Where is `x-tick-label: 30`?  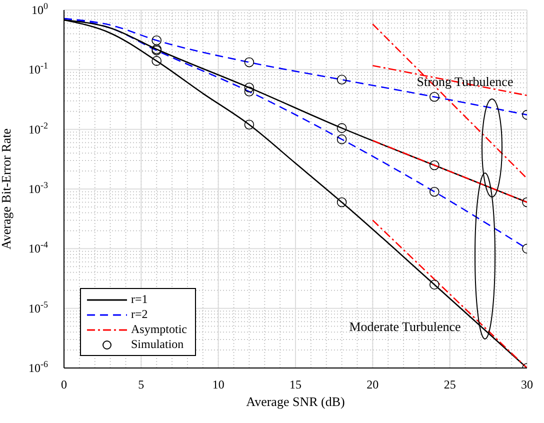
x-tick-label: 30 is located at coordinates (527, 385).